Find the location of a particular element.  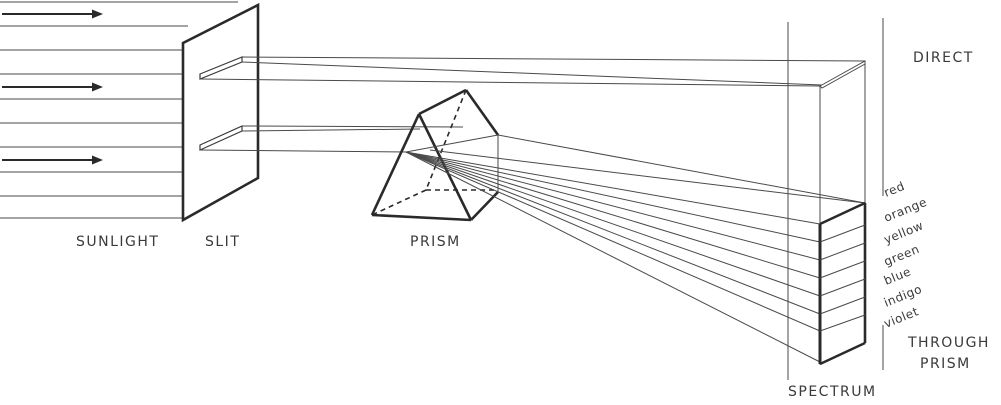

through-prism-label-line1: THROUGH is located at coordinates (948, 343).